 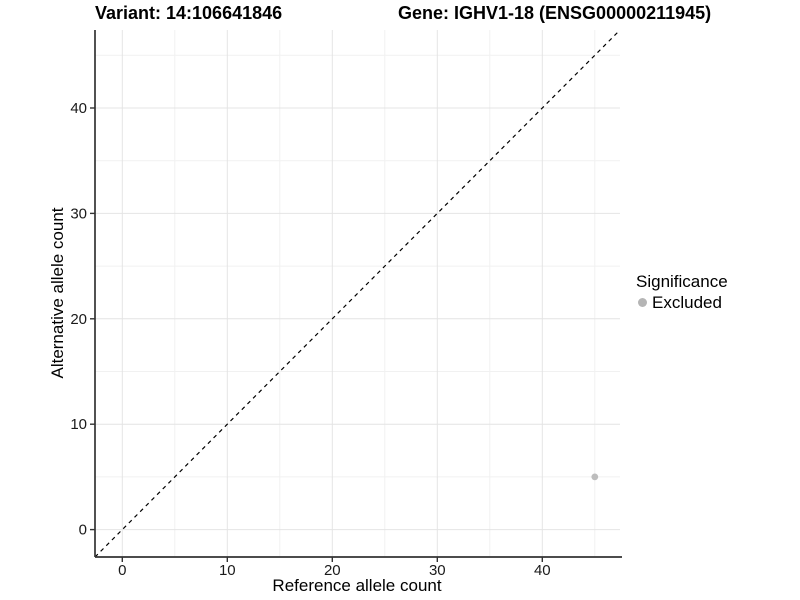 What do you see at coordinates (682, 281) in the screenshot?
I see `legend-title: Significance` at bounding box center [682, 281].